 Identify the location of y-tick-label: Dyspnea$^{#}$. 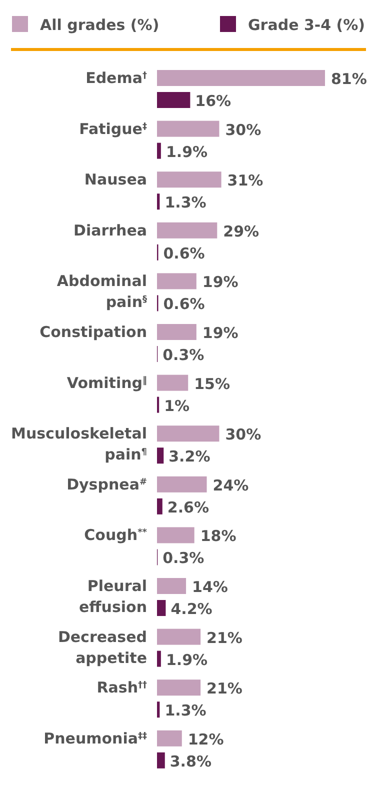
(106, 484).